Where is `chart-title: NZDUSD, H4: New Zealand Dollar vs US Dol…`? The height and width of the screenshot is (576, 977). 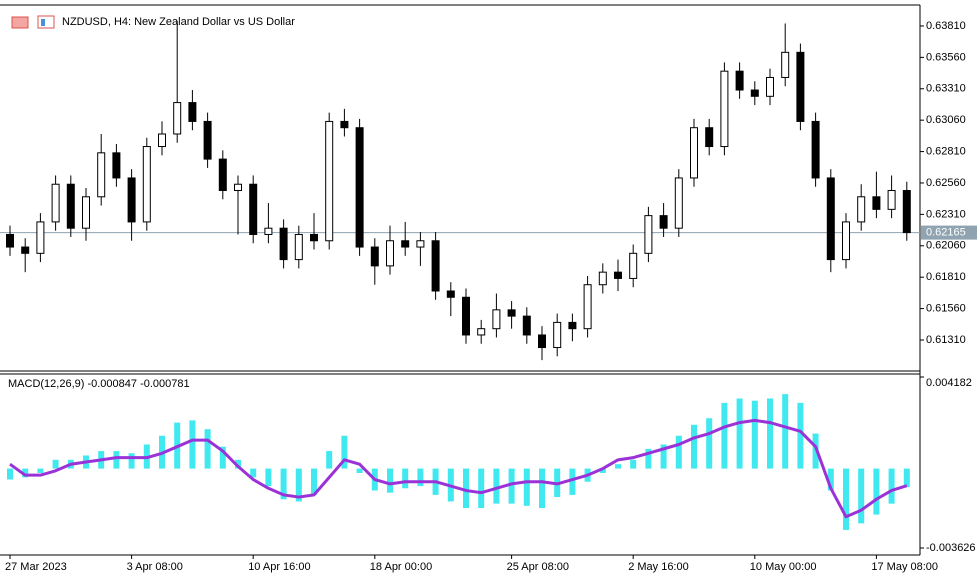
chart-title: NZDUSD, H4: New Zealand Dollar vs US Dol… is located at coordinates (178, 22).